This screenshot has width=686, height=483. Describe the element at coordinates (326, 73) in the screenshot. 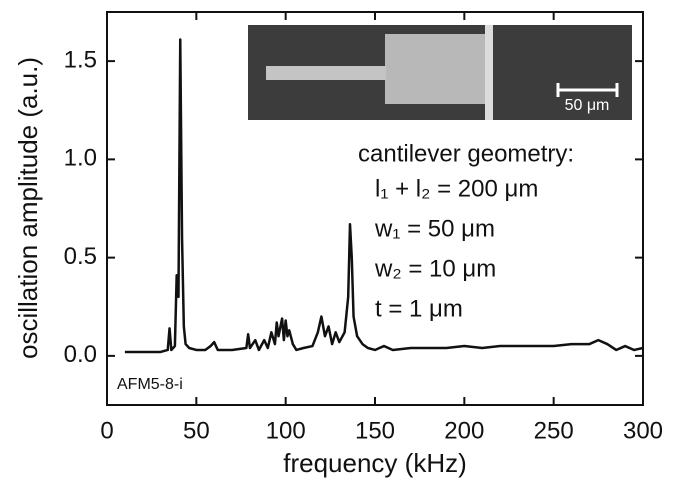

I see `cantilever-beam` at that location.